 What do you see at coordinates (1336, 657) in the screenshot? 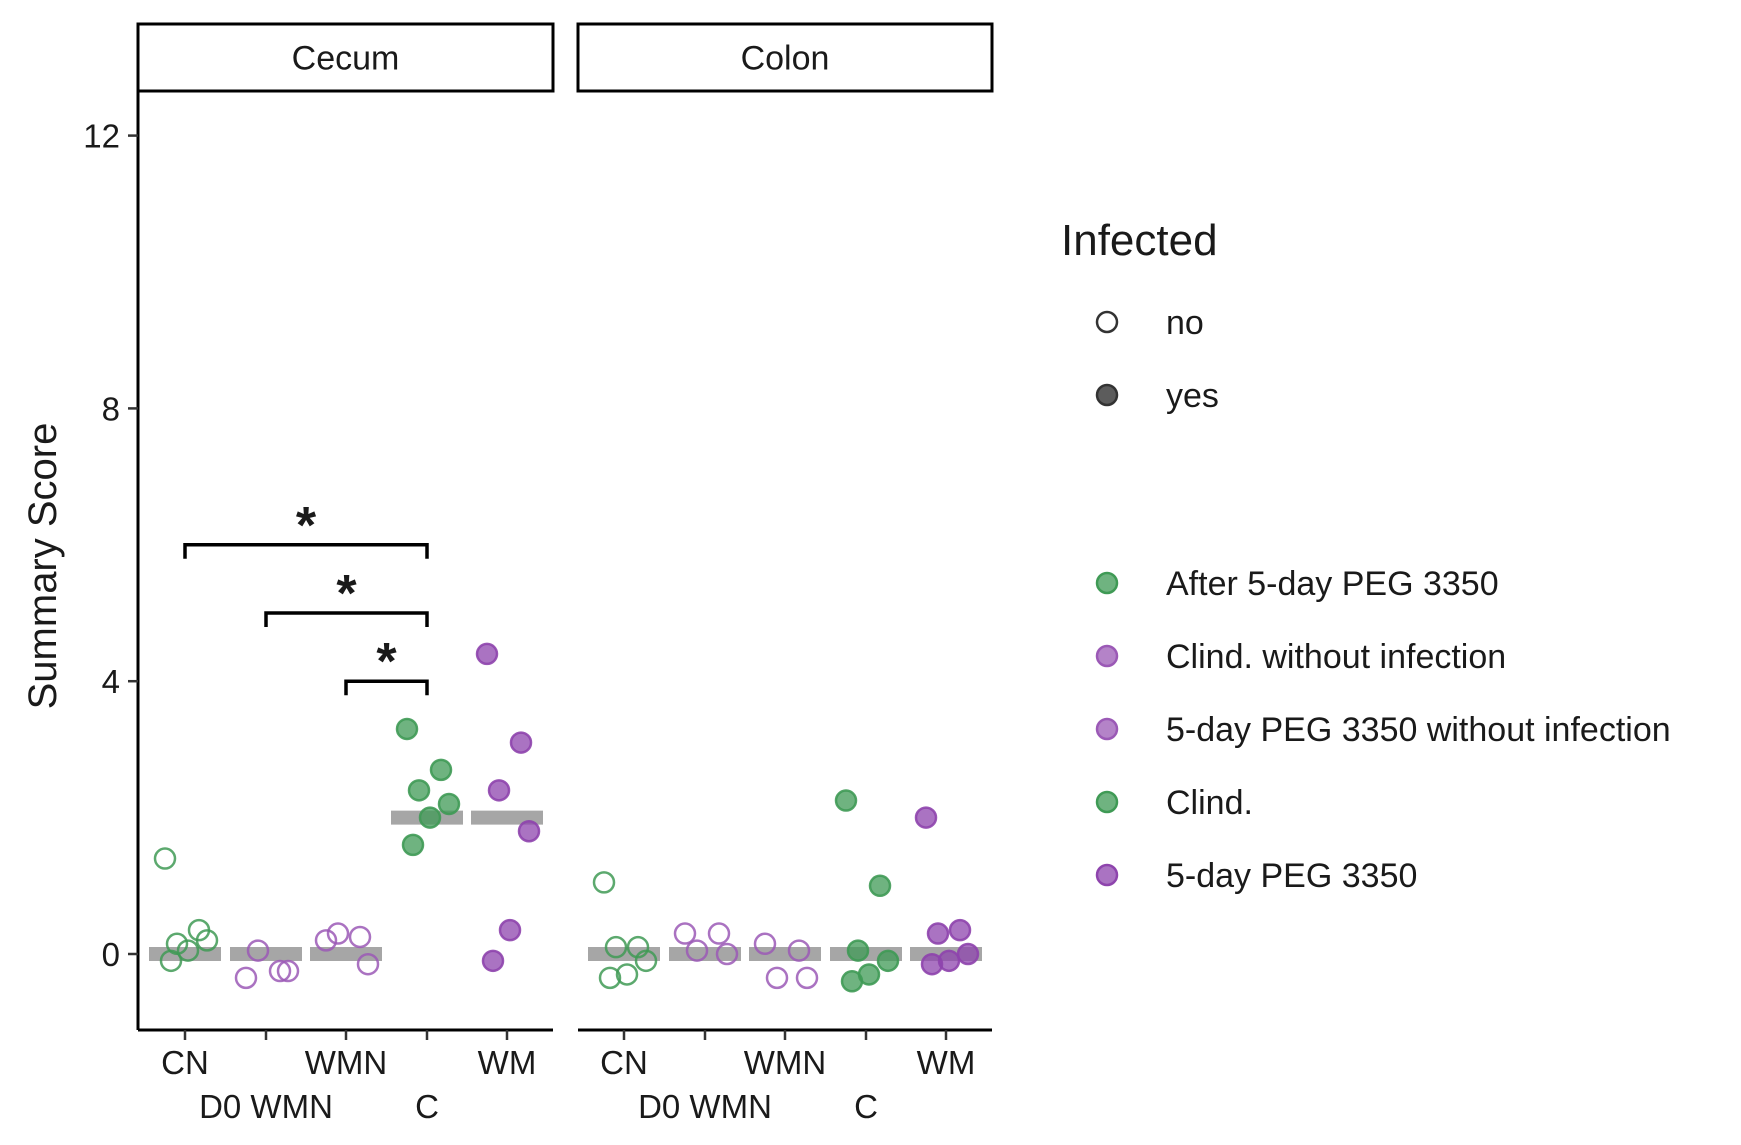
I see `legend-label: Clind. without infection` at bounding box center [1336, 657].